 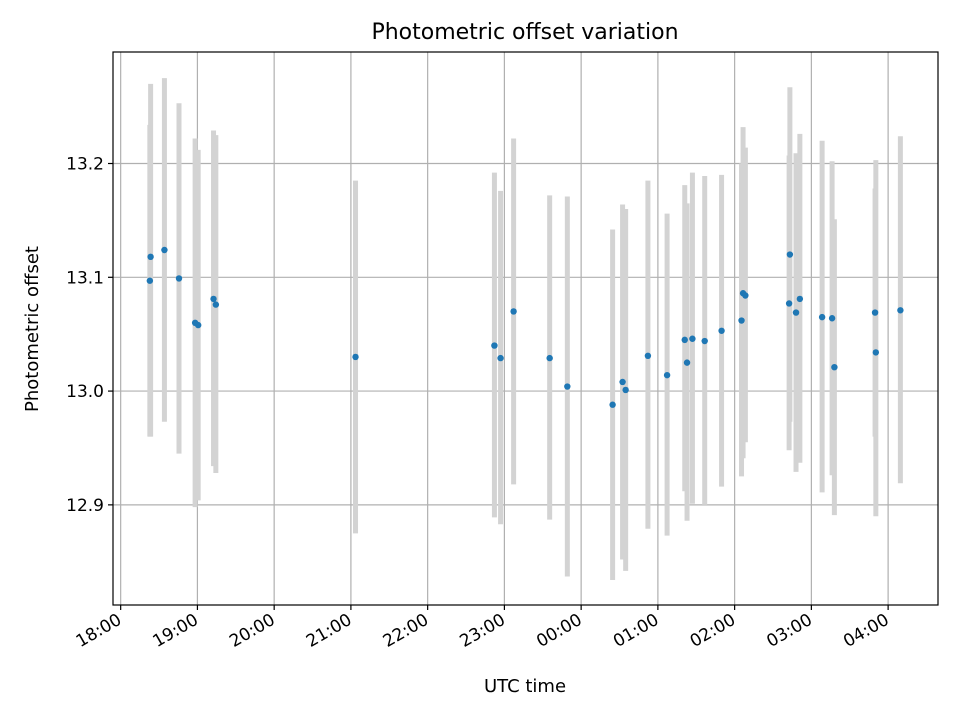 I want to click on y-tick-label: 13.0, so click(x=85, y=392).